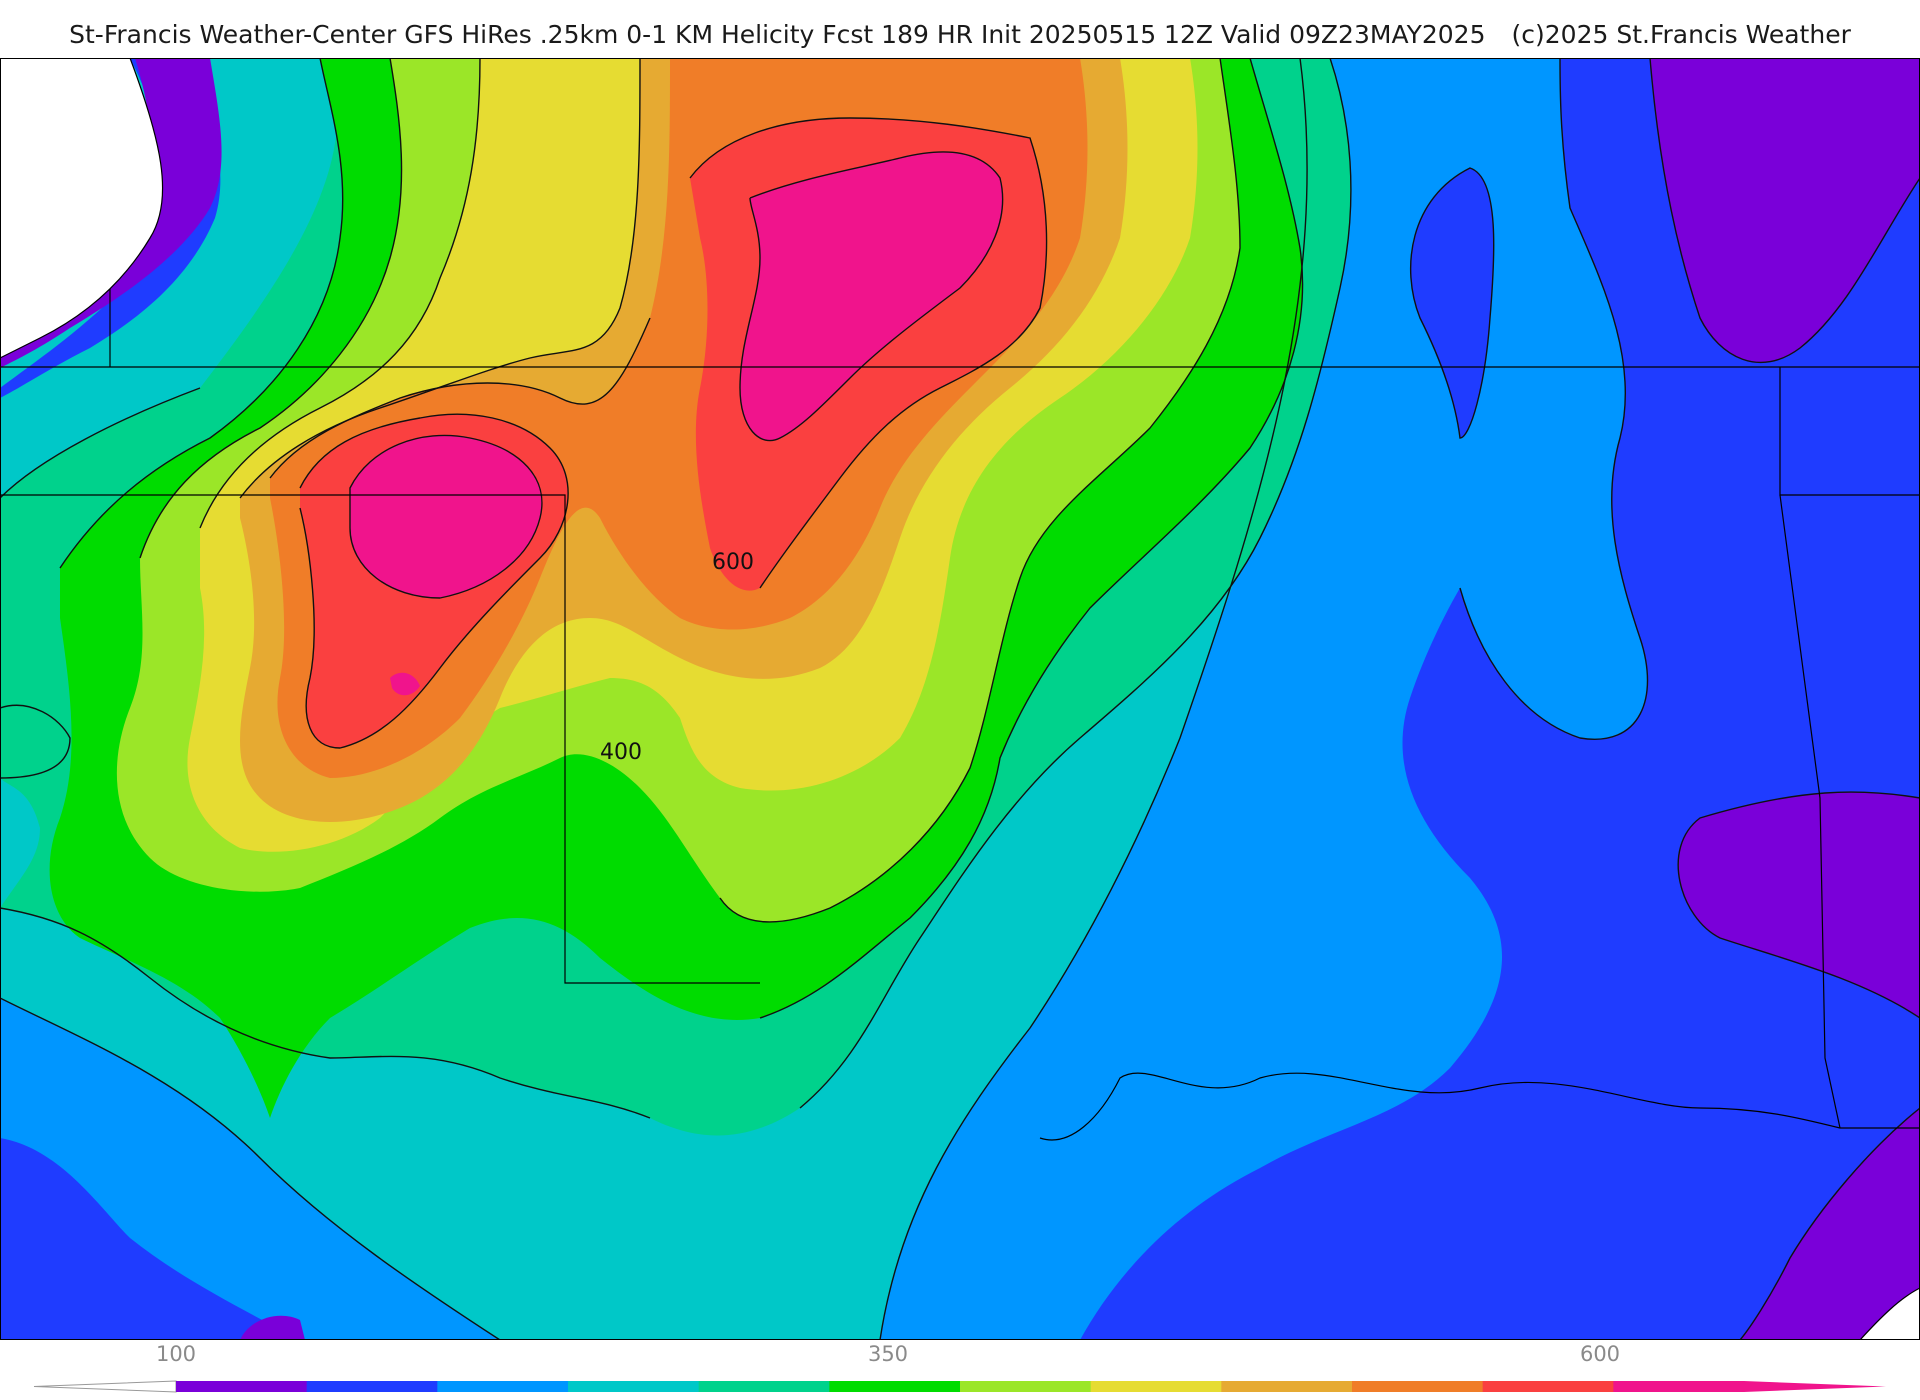  Describe the element at coordinates (733, 562) in the screenshot. I see `contour-label-600: 600` at that location.